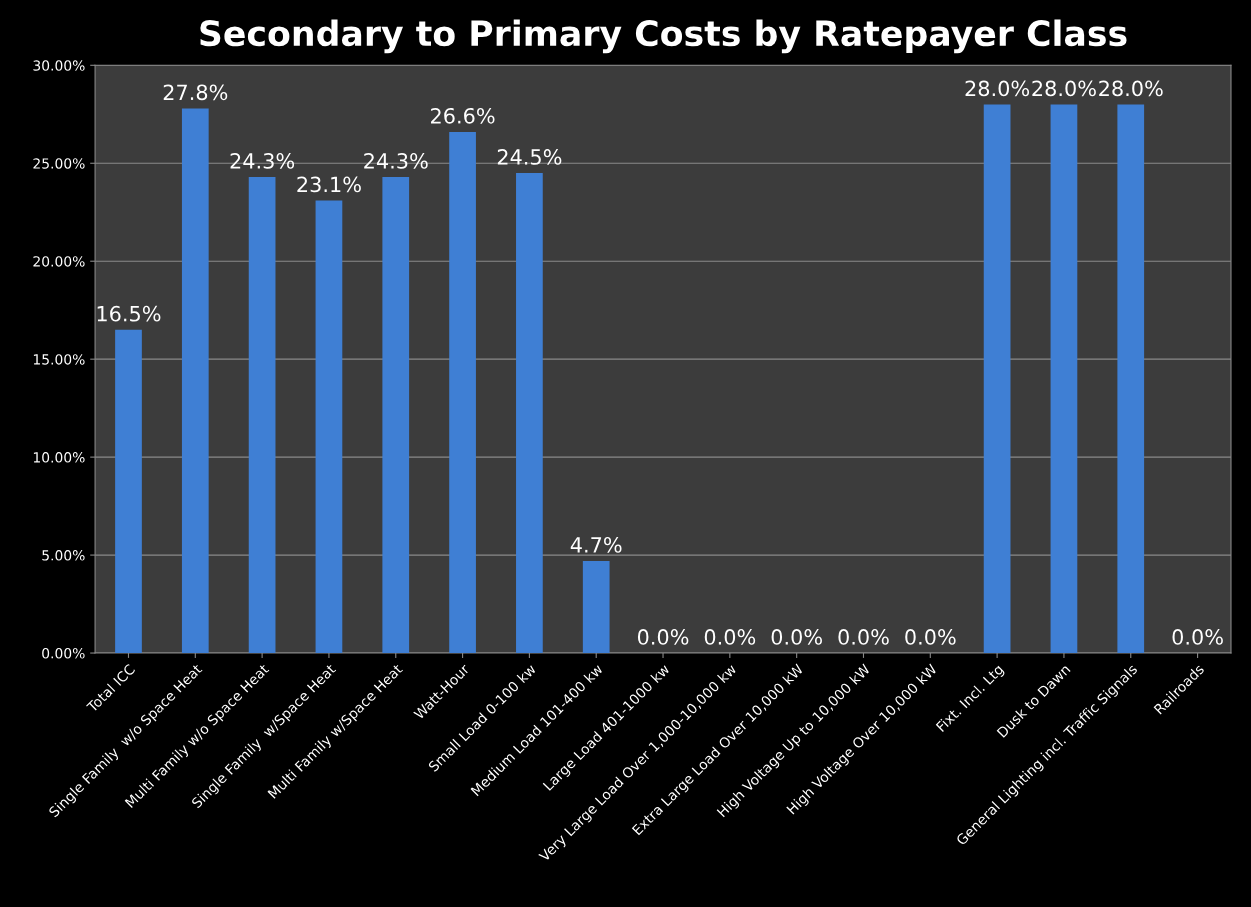  I want to click on y-tick-label: 0.00%, so click(63, 653).